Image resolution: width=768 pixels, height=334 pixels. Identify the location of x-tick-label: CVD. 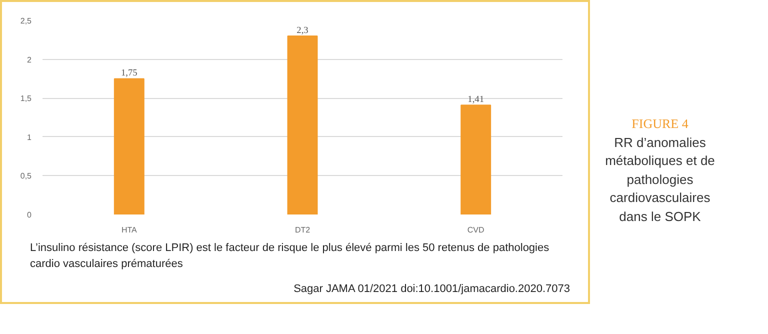
(475, 230).